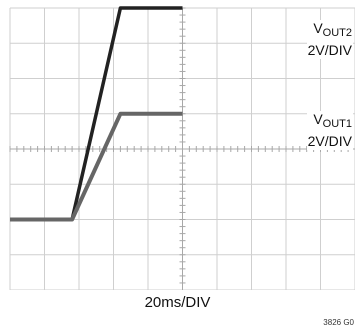 The width and height of the screenshot is (355, 329). I want to click on series-scale-vout2: 2V/DIV, so click(329, 50).